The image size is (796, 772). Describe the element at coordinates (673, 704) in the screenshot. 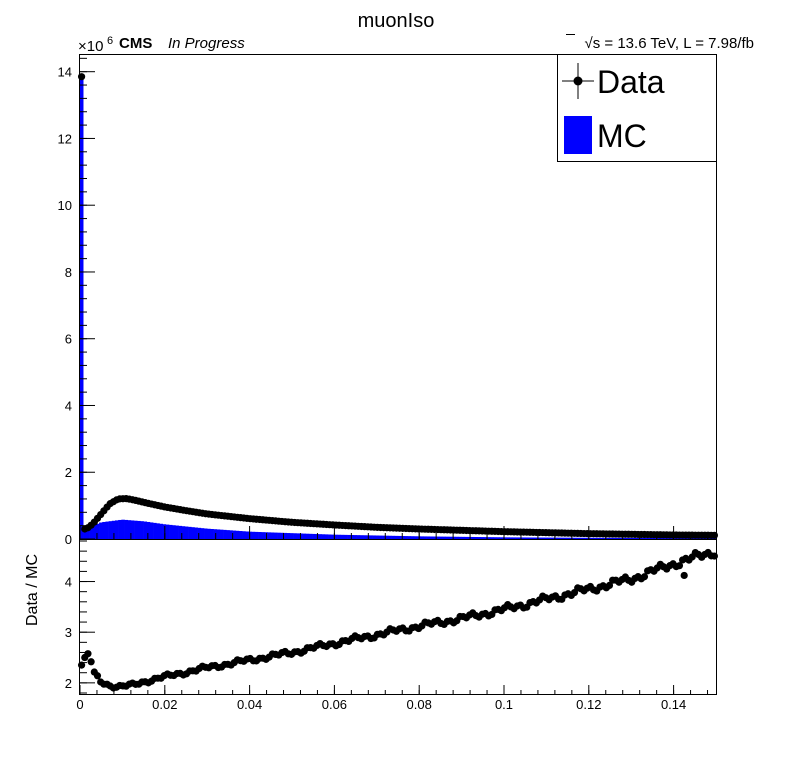

I see `x-tick-label: 0.14` at that location.